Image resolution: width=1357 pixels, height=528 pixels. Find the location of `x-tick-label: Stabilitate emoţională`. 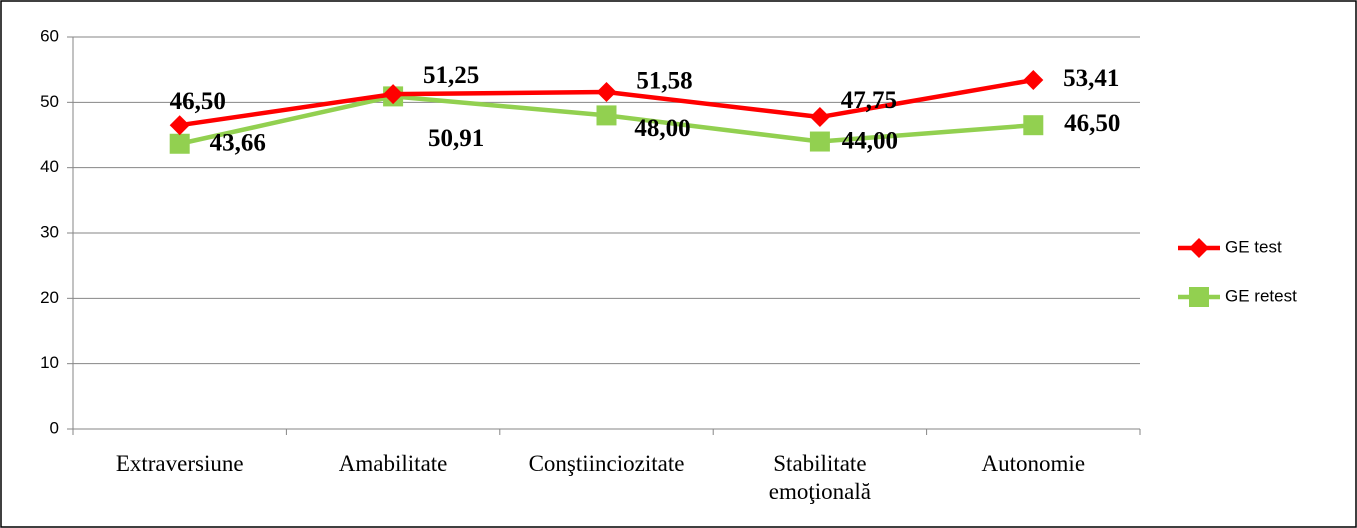

x-tick-label: Stabilitate emoţională is located at coordinates (820, 477).